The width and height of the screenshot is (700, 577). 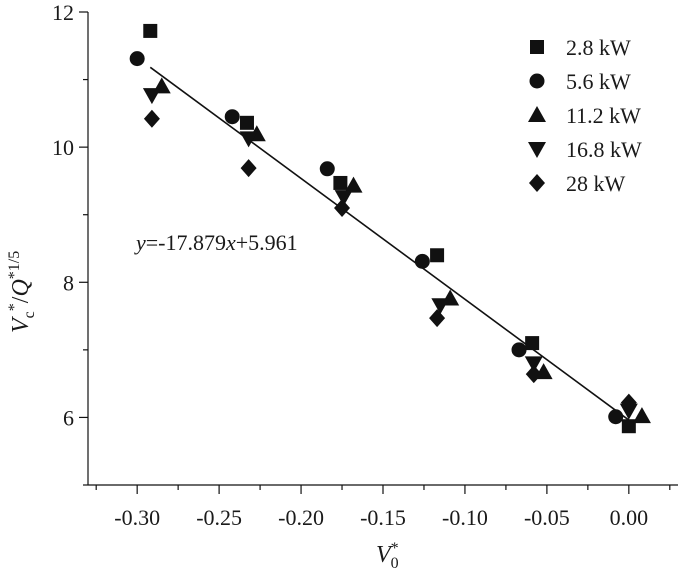 I want to click on legend-marker-triangle-down, so click(x=537, y=150).